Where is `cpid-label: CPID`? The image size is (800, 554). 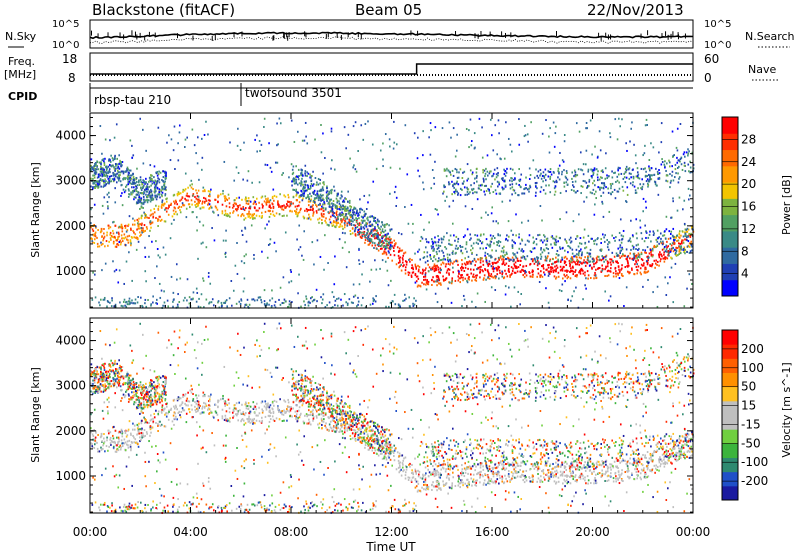 cpid-label: CPID is located at coordinates (22, 96).